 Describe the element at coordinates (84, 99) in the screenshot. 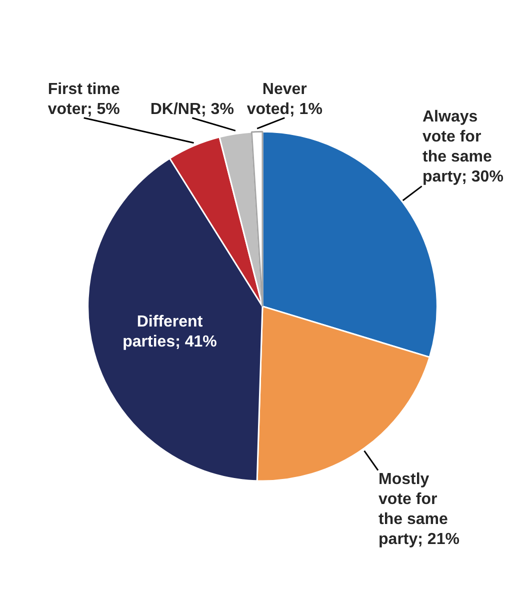

I see `slice-label: First time voter; 5%` at that location.